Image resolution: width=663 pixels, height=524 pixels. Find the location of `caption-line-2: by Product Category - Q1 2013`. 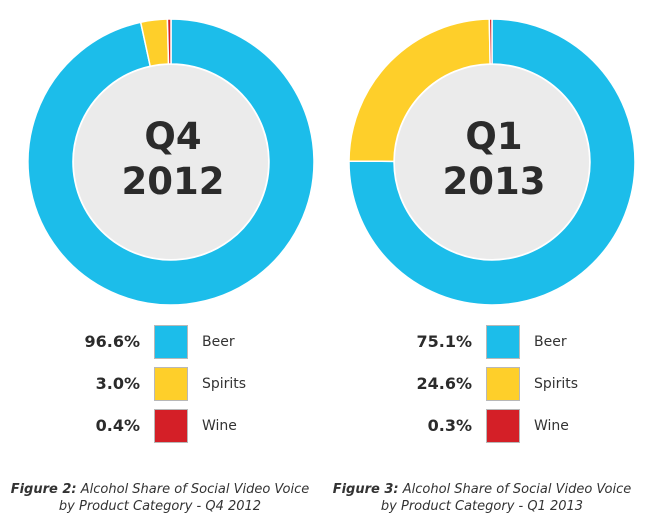

caption-line-2: by Product Category - Q1 2013 is located at coordinates (482, 506).